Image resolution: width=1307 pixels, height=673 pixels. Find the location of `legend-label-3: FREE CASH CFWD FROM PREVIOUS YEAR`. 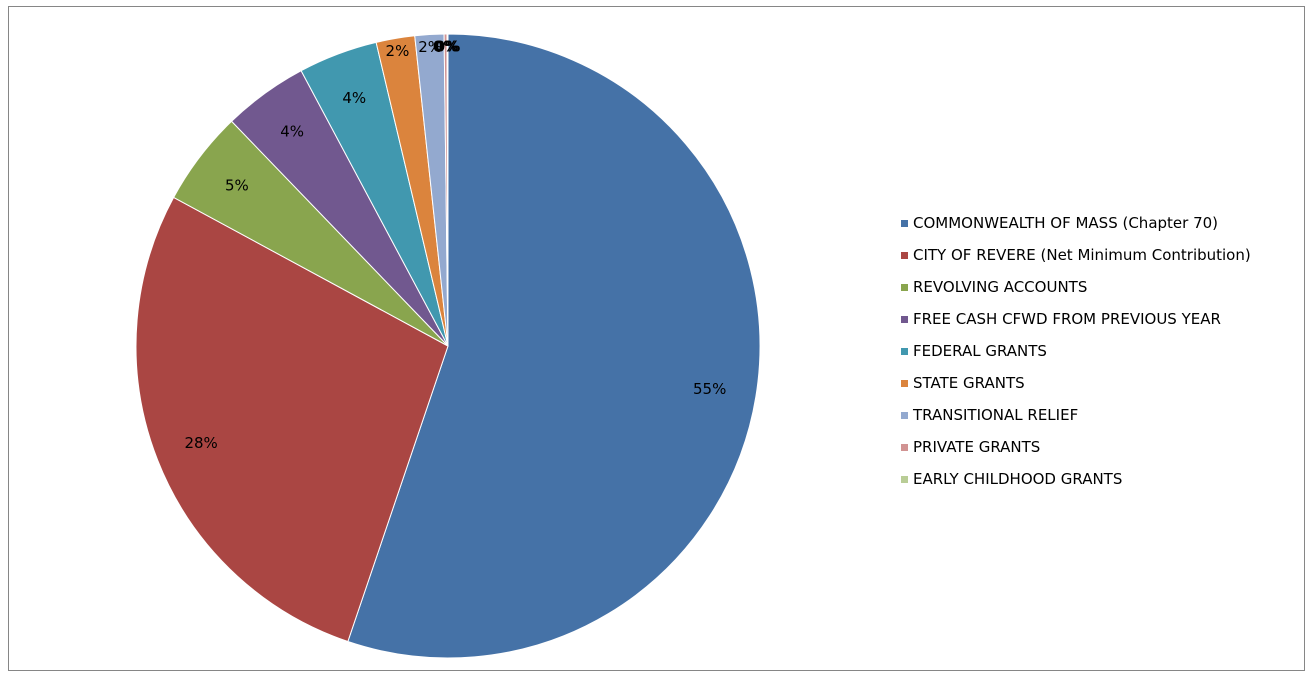

legend-label-3: FREE CASH CFWD FROM PREVIOUS YEAR is located at coordinates (1067, 319).